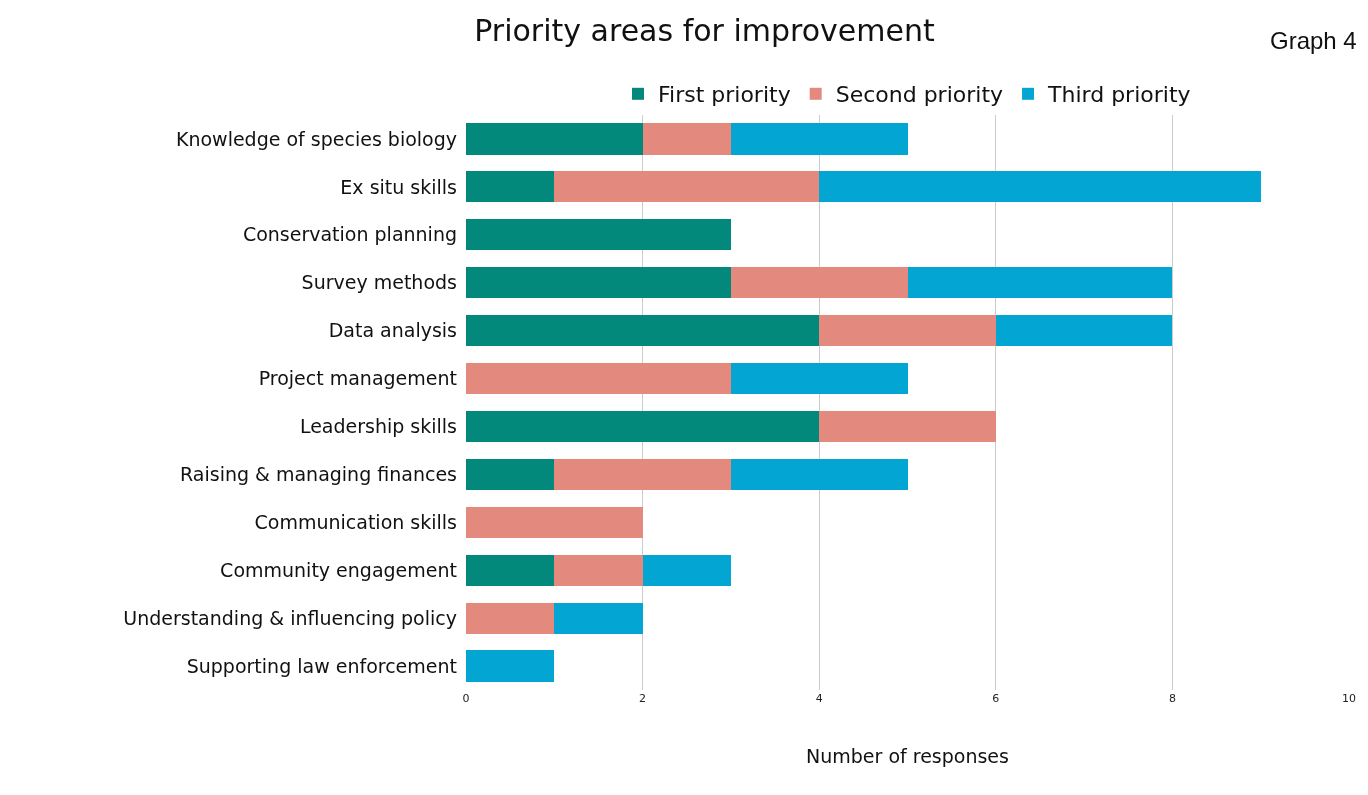 The image size is (1368, 795). What do you see at coordinates (704, 30) in the screenshot?
I see `chart-title: Priority areas for improvement` at bounding box center [704, 30].